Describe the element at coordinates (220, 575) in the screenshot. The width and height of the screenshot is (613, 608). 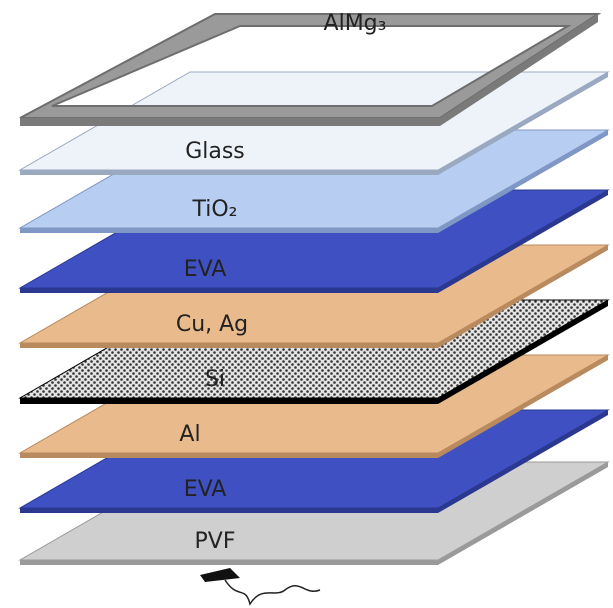
I see `connector-box` at that location.